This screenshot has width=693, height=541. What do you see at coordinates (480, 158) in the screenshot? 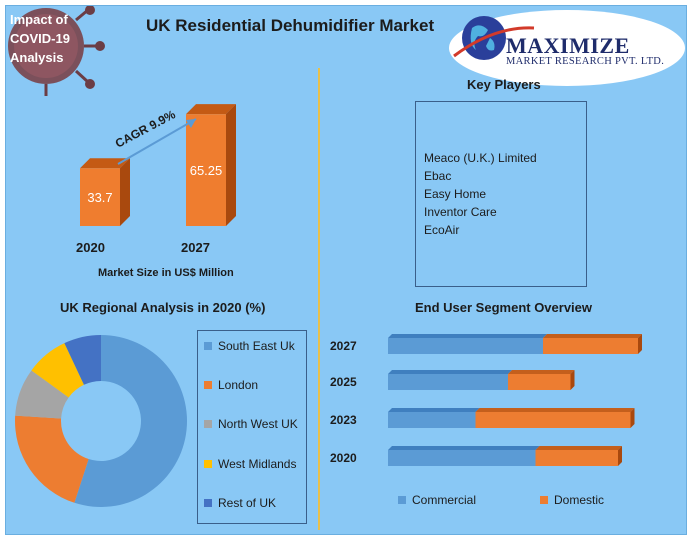
I see `key-player-item: Meaco (U.K.) Limited` at bounding box center [480, 158].